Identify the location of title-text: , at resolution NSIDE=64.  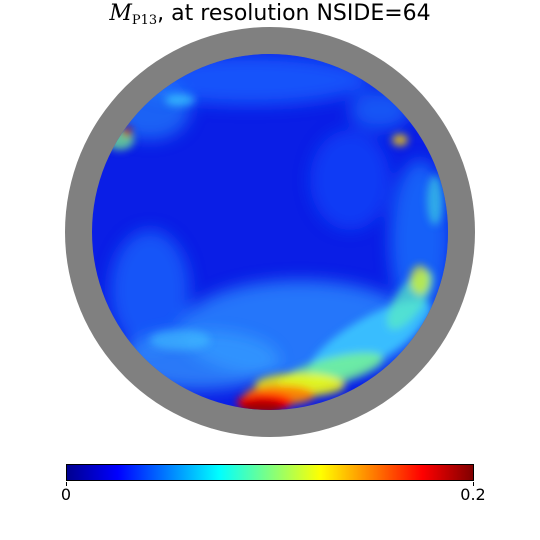
(294, 13).